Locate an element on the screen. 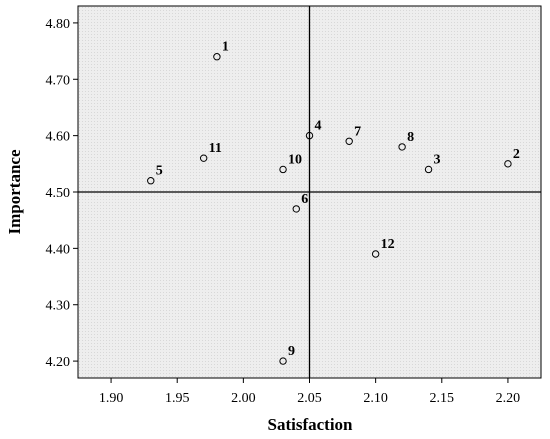 This screenshot has height=439, width=550. point-label-2: 2 is located at coordinates (516, 154).